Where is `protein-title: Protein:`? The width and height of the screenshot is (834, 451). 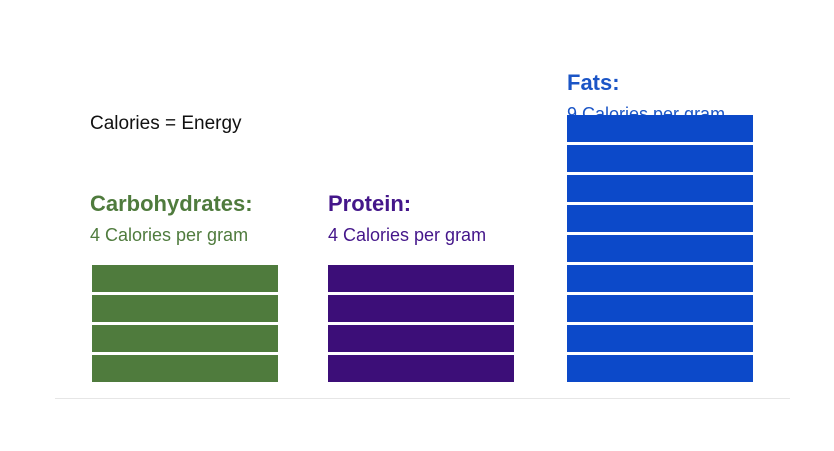
protein-title: Protein: is located at coordinates (370, 203).